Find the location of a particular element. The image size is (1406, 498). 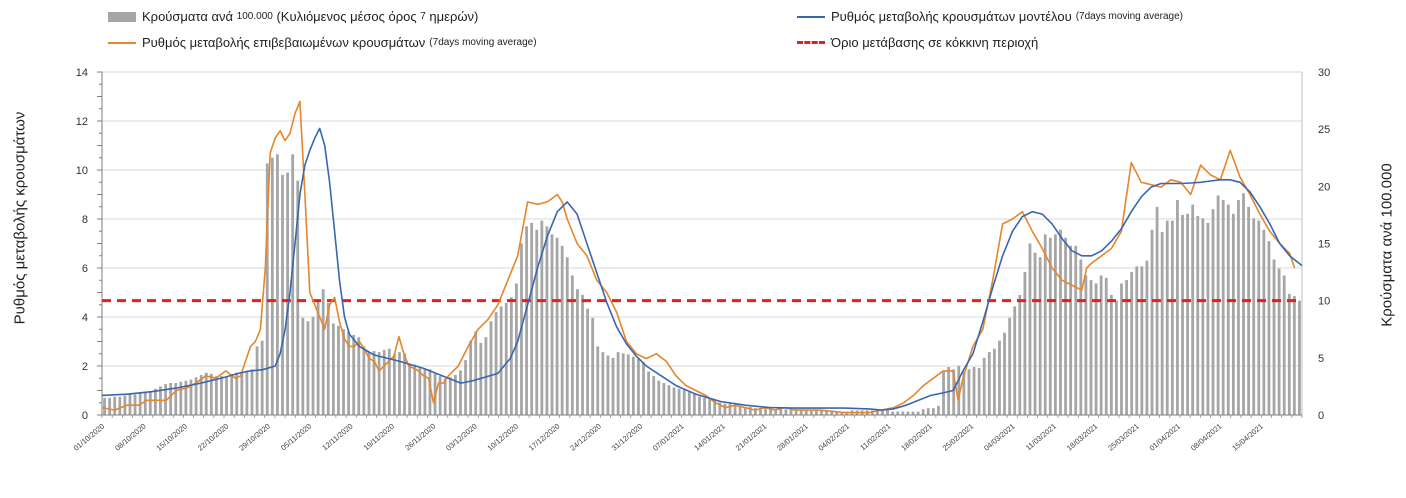

x-tick-label: 01/04/2021 is located at coordinates (1165, 437).